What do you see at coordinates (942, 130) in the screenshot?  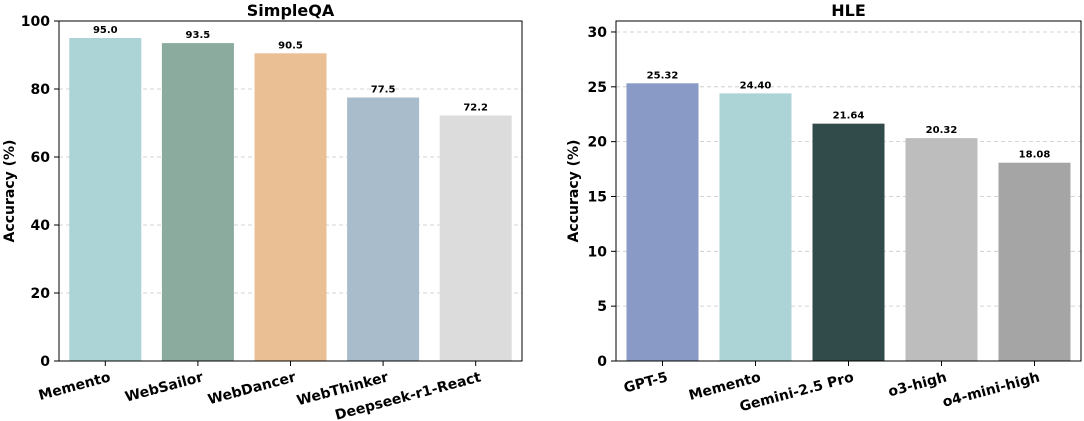 I see `data-label: 20.32` at bounding box center [942, 130].